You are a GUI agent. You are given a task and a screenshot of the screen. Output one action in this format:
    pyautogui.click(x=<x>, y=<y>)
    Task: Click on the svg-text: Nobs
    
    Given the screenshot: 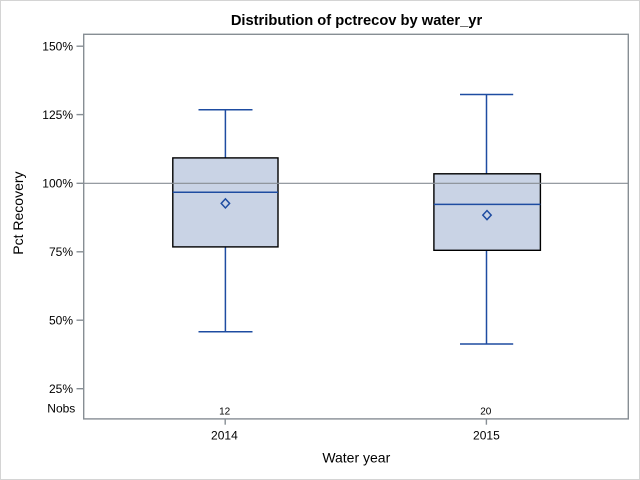 What is the action you would take?
    pyautogui.click(x=61, y=409)
    